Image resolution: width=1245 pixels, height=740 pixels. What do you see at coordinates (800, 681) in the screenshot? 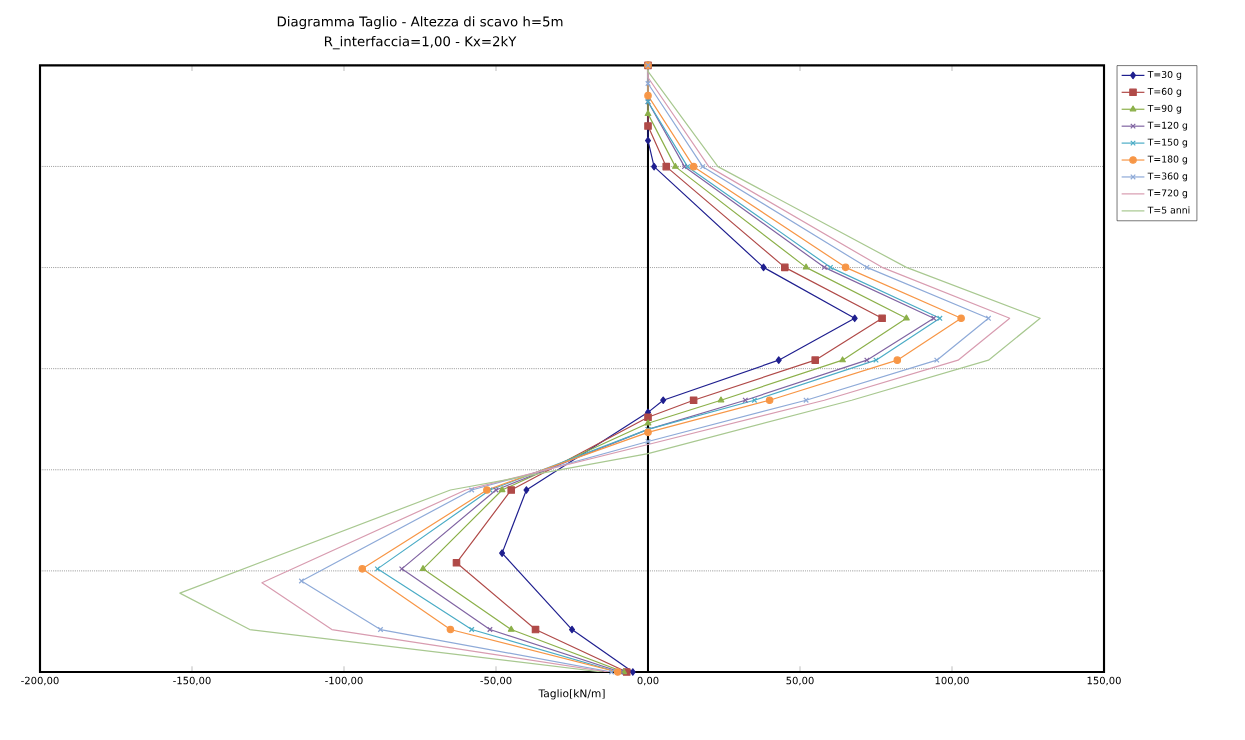
I see `x-tick-label: 50,00` at bounding box center [800, 681].